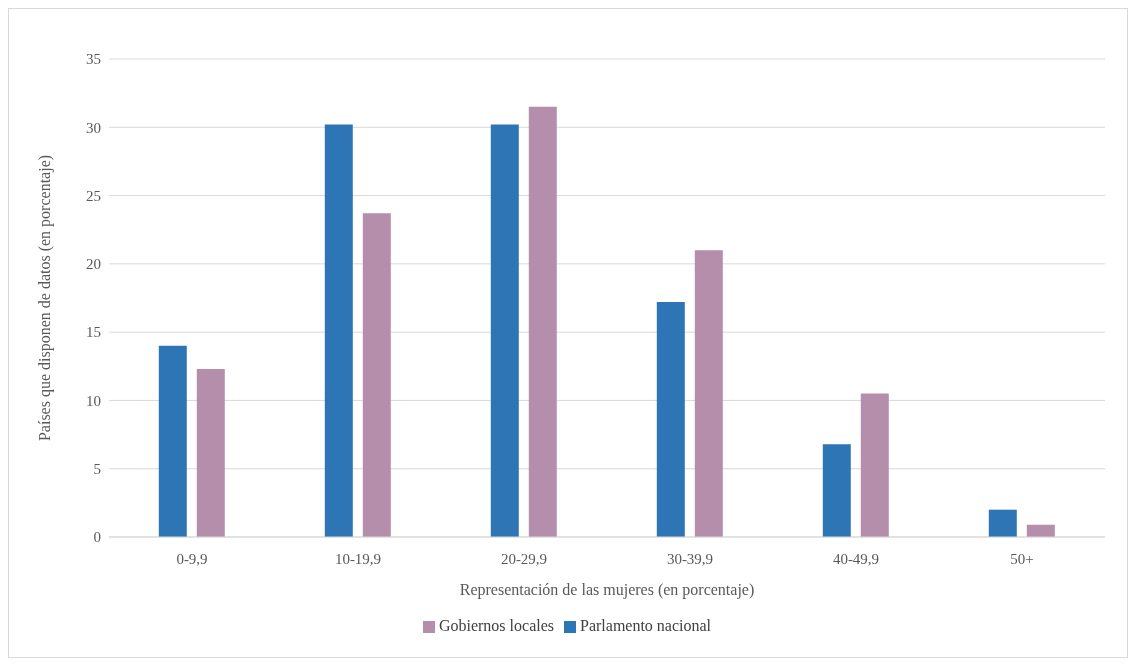 This screenshot has height=670, width=1137. I want to click on y-tick-label: 5, so click(97, 469).